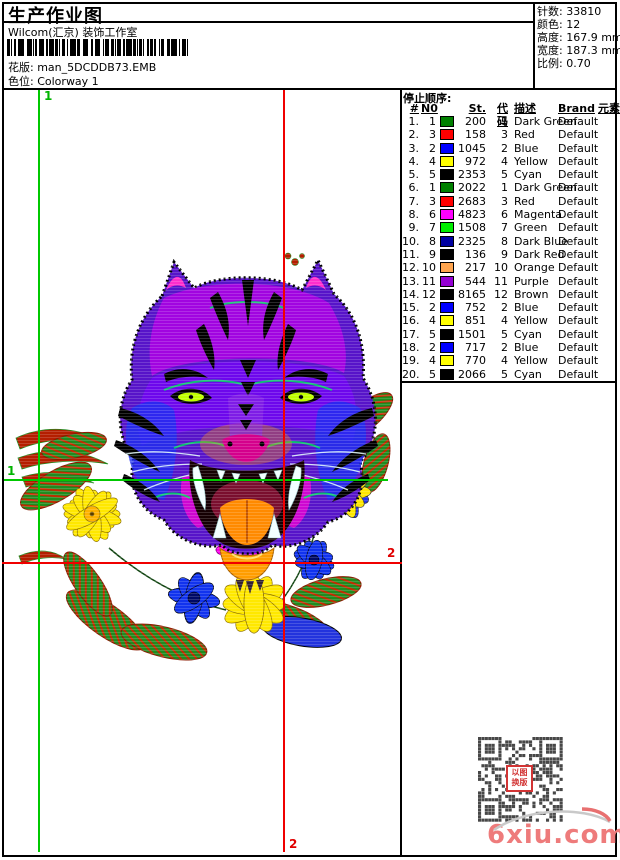  I want to click on row-number: 1., so click(414, 121).